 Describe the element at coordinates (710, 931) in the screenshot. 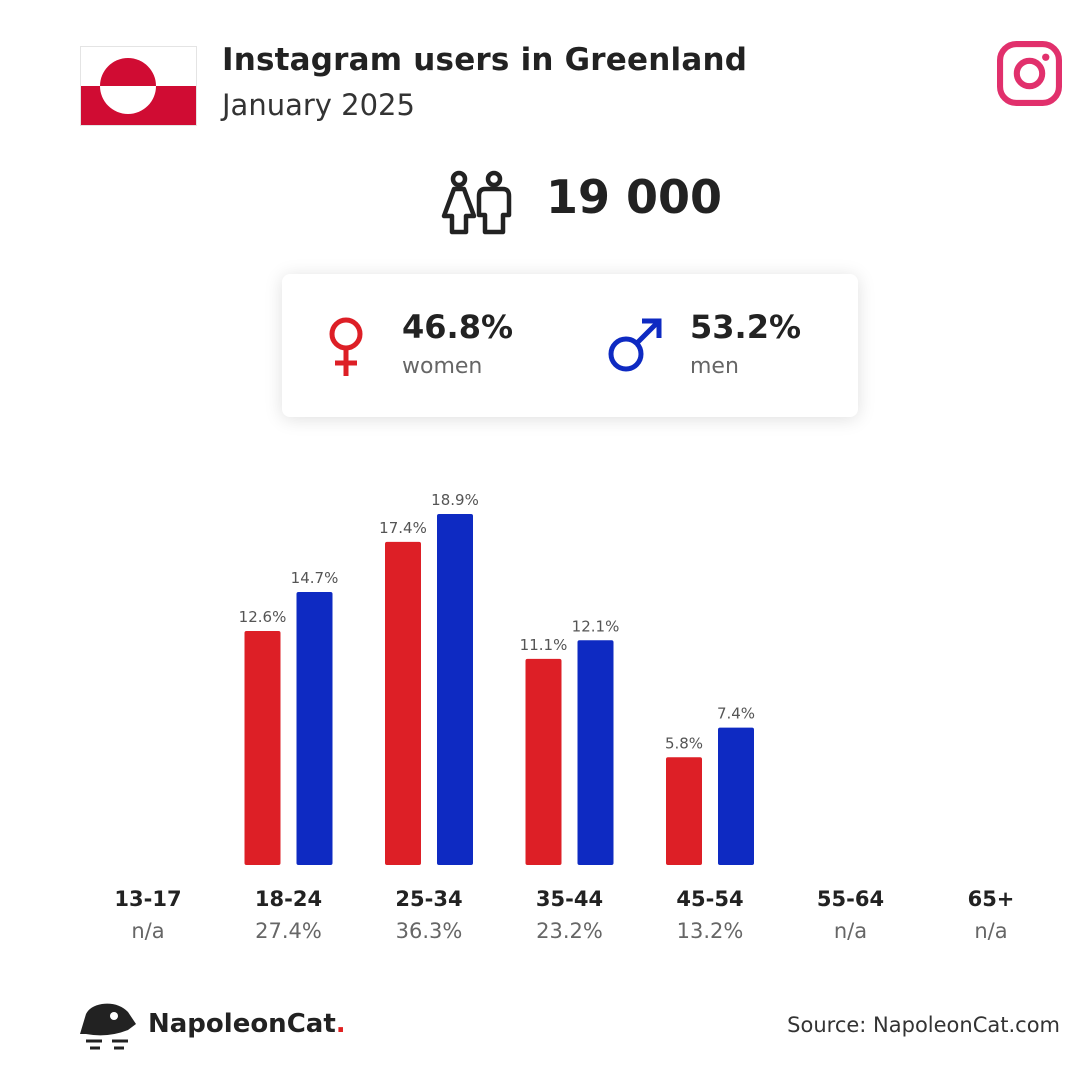

I see `age-group-total: 13.2%` at that location.